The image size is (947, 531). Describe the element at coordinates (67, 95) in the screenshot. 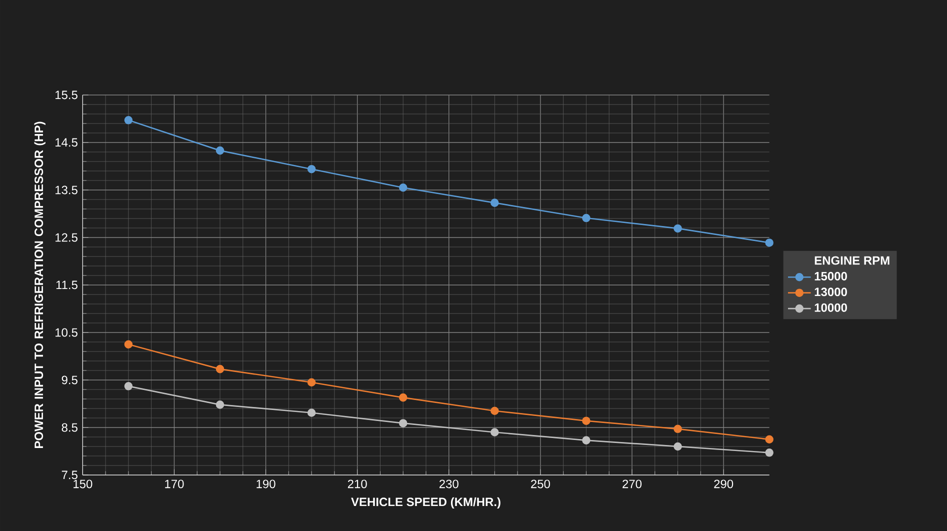

I see `y-tick-label: 15.5` at that location.